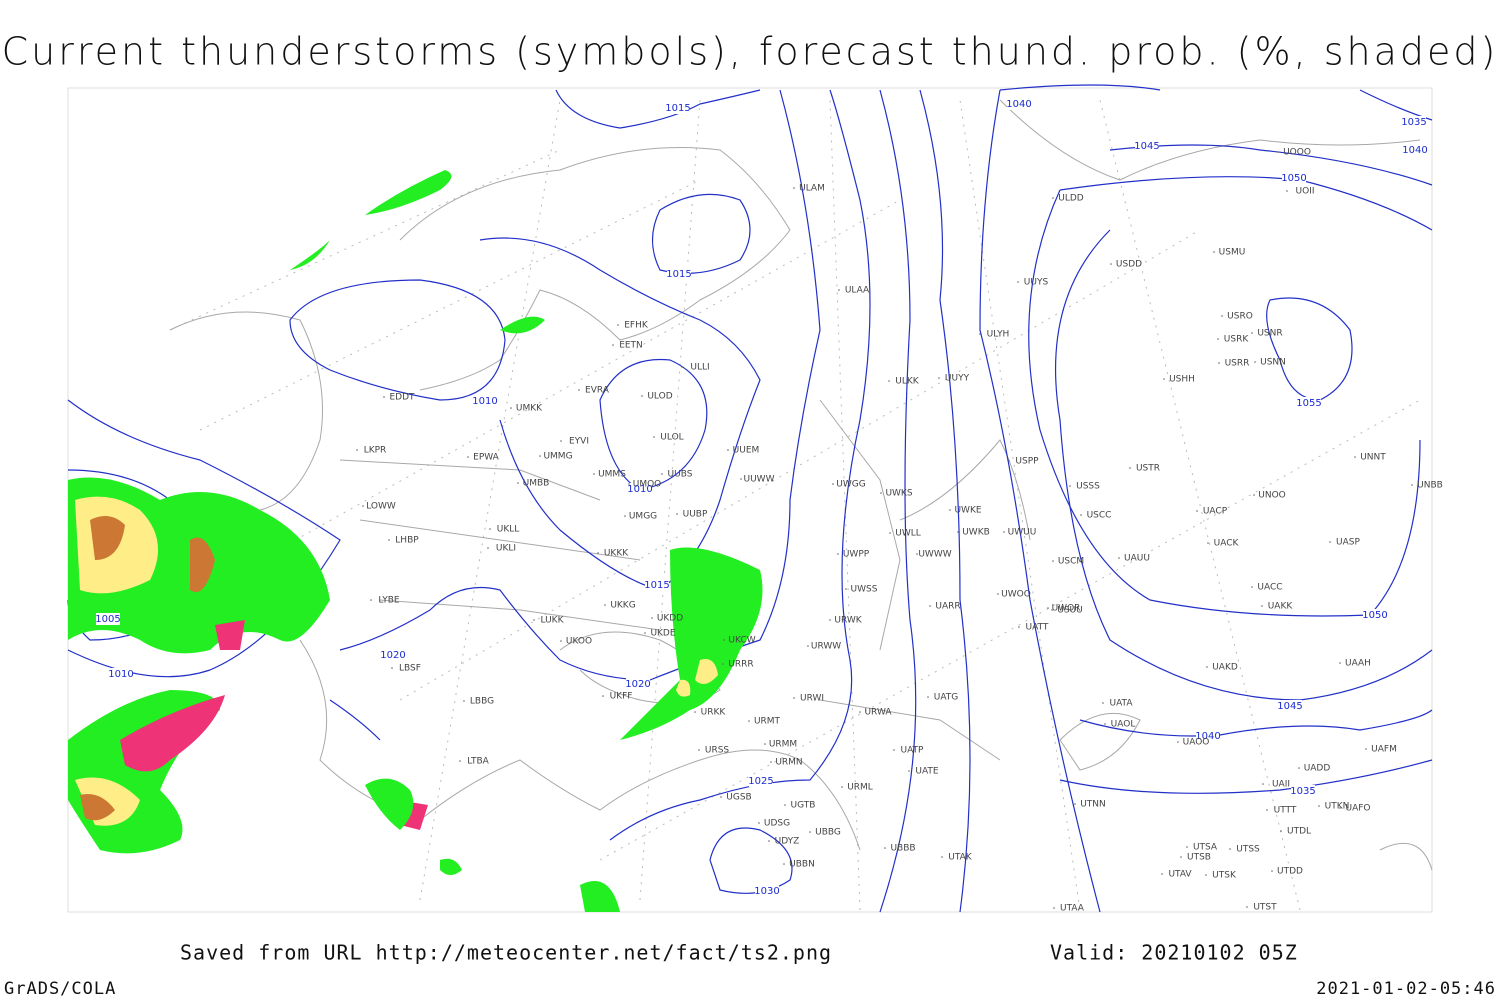 This screenshot has width=1500, height=1000. What do you see at coordinates (1281, 785) in the screenshot?
I see `station-label: UAII` at bounding box center [1281, 785].